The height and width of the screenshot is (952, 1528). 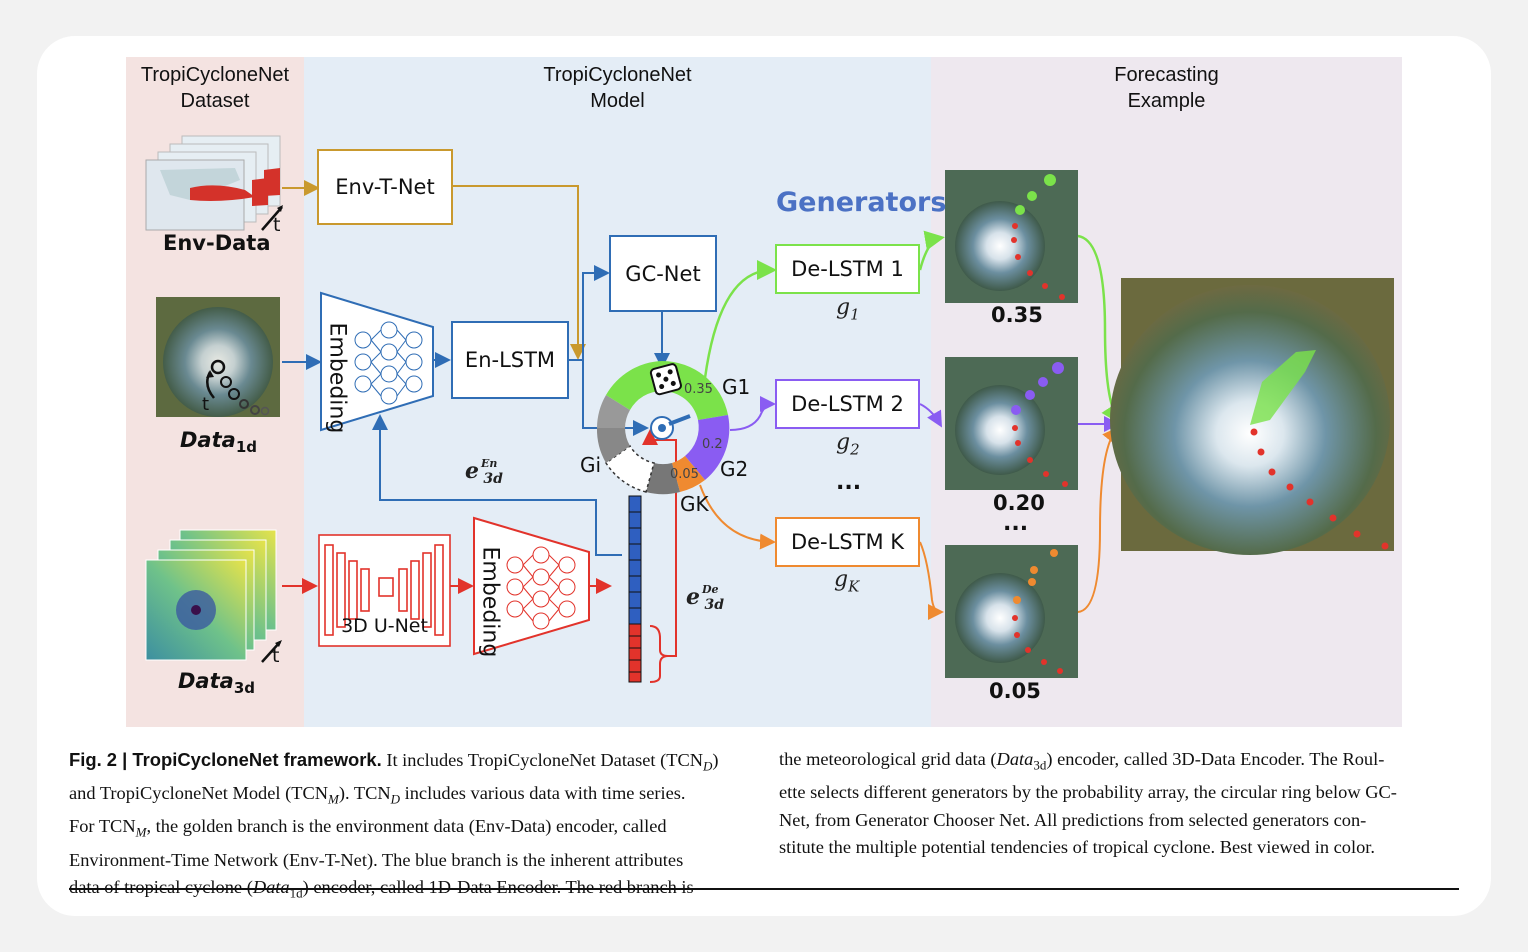 What do you see at coordinates (736, 387) in the screenshot?
I see `roulette-g1-label: G1` at bounding box center [736, 387].